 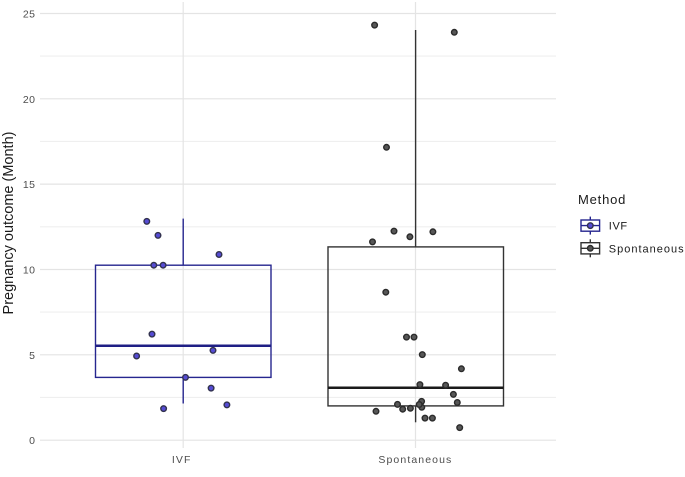 What do you see at coordinates (29, 15) in the screenshot?
I see `svg-text: 25` at bounding box center [29, 15].